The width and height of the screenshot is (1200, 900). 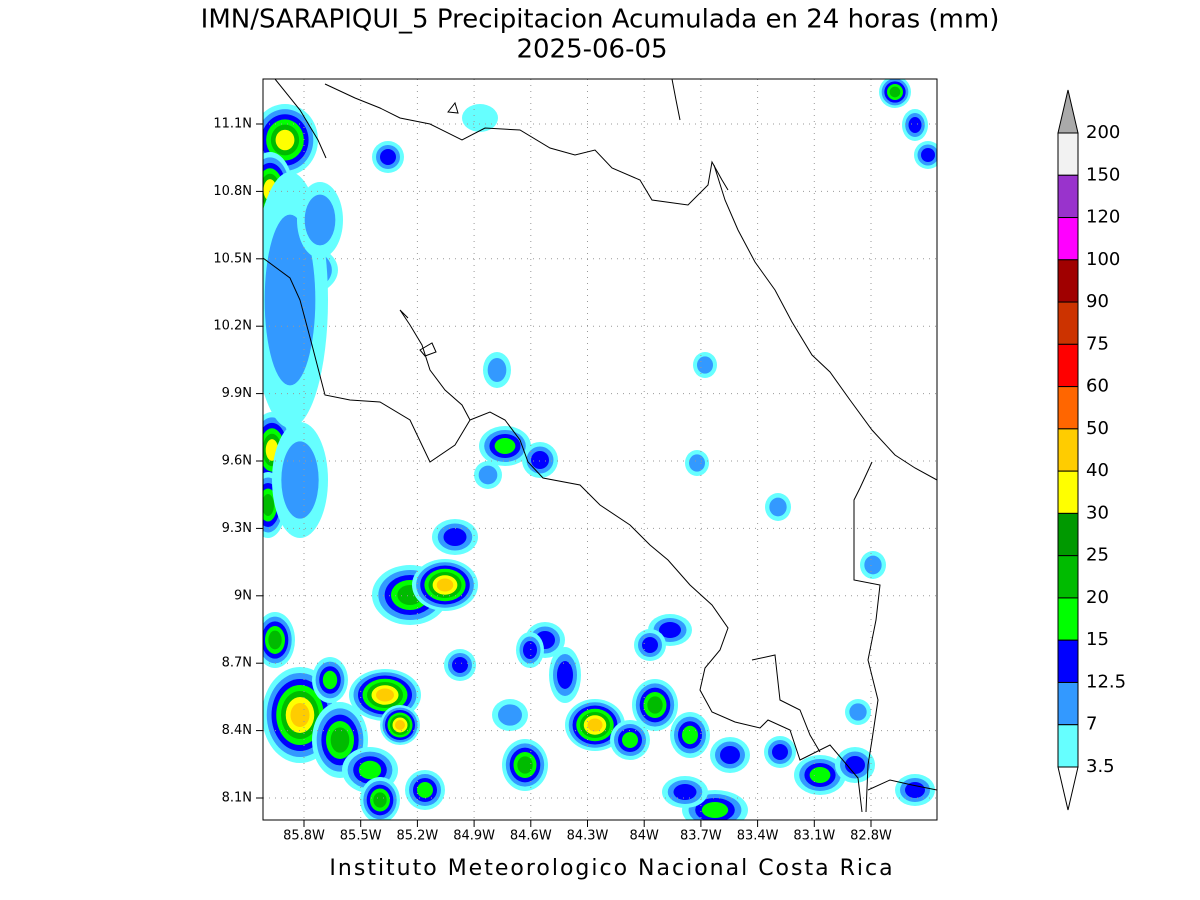 What do you see at coordinates (417, 836) in the screenshot?
I see `lon-tick-label: 85.2W` at bounding box center [417, 836].